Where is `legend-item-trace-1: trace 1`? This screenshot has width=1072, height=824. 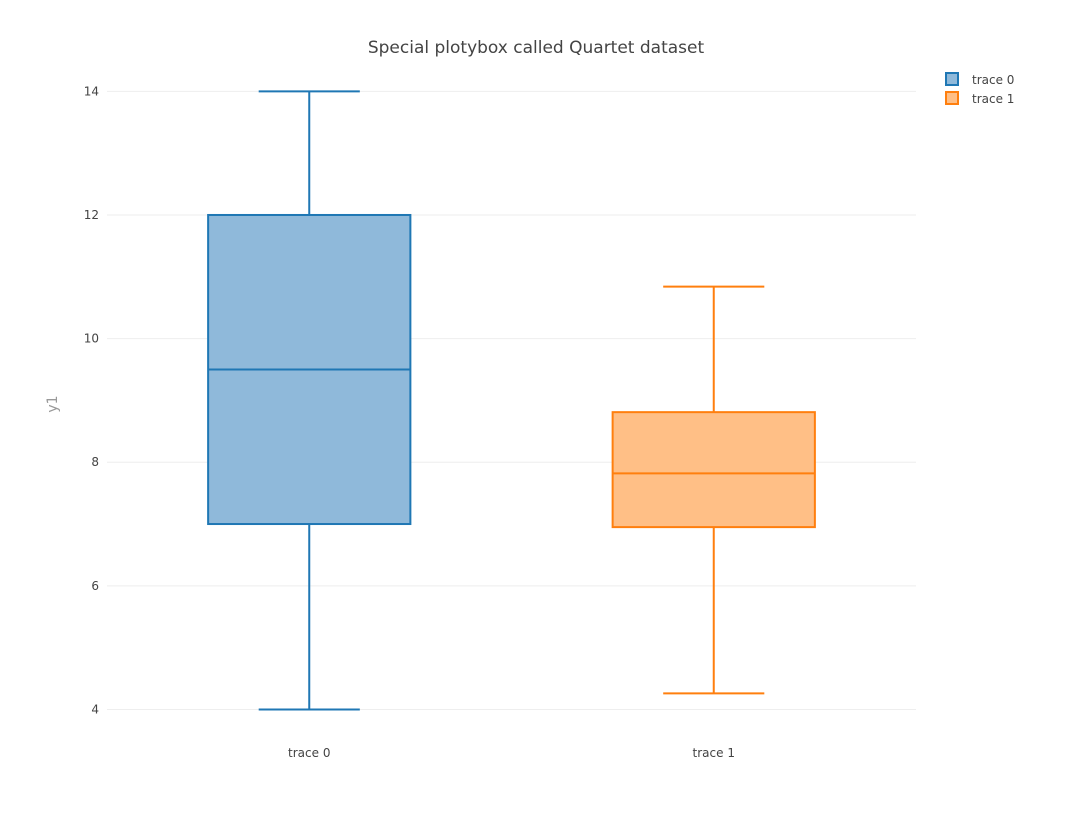 legend-item-trace-1: trace 1 is located at coordinates (979, 98).